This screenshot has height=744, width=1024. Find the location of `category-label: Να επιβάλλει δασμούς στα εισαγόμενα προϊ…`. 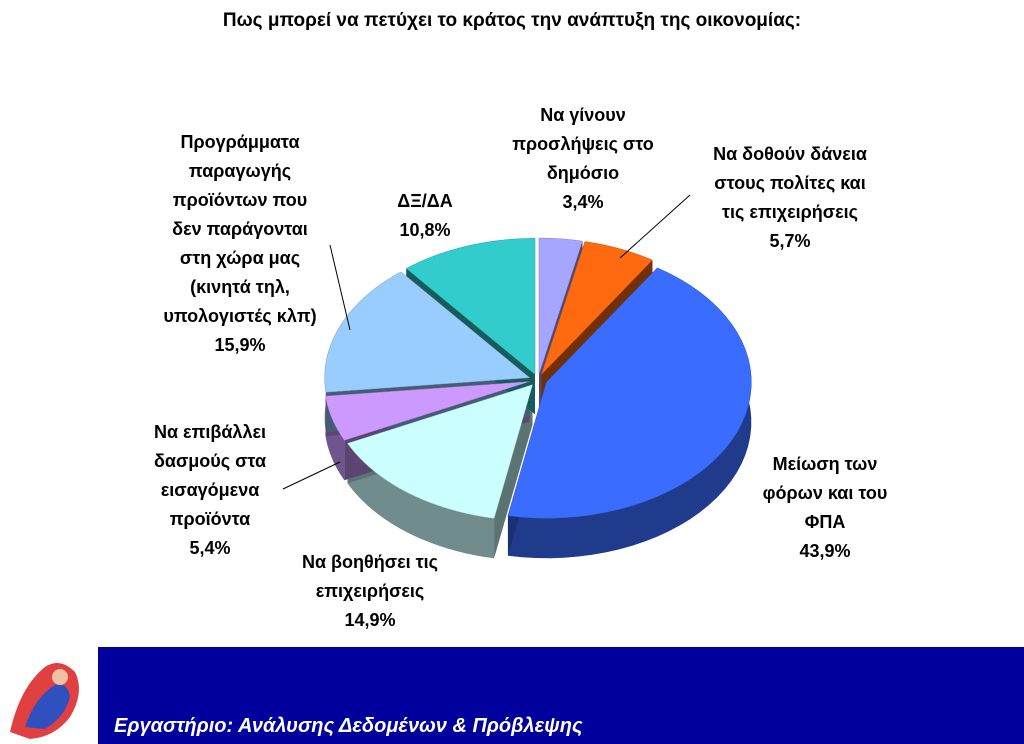

category-label: Να επιβάλλει δασμούς στα εισαγόμενα προϊ… is located at coordinates (210, 475).